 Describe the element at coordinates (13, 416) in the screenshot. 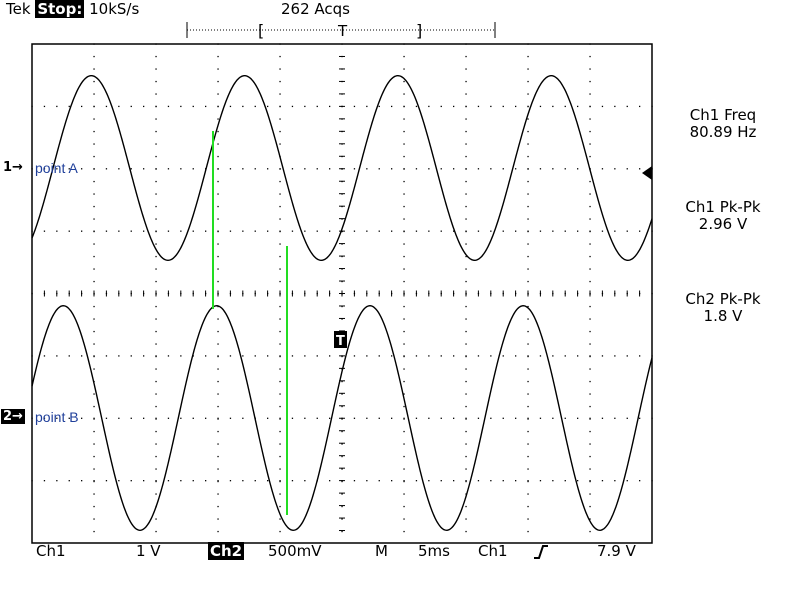

I see `ch2-ground-marker: 2→` at that location.